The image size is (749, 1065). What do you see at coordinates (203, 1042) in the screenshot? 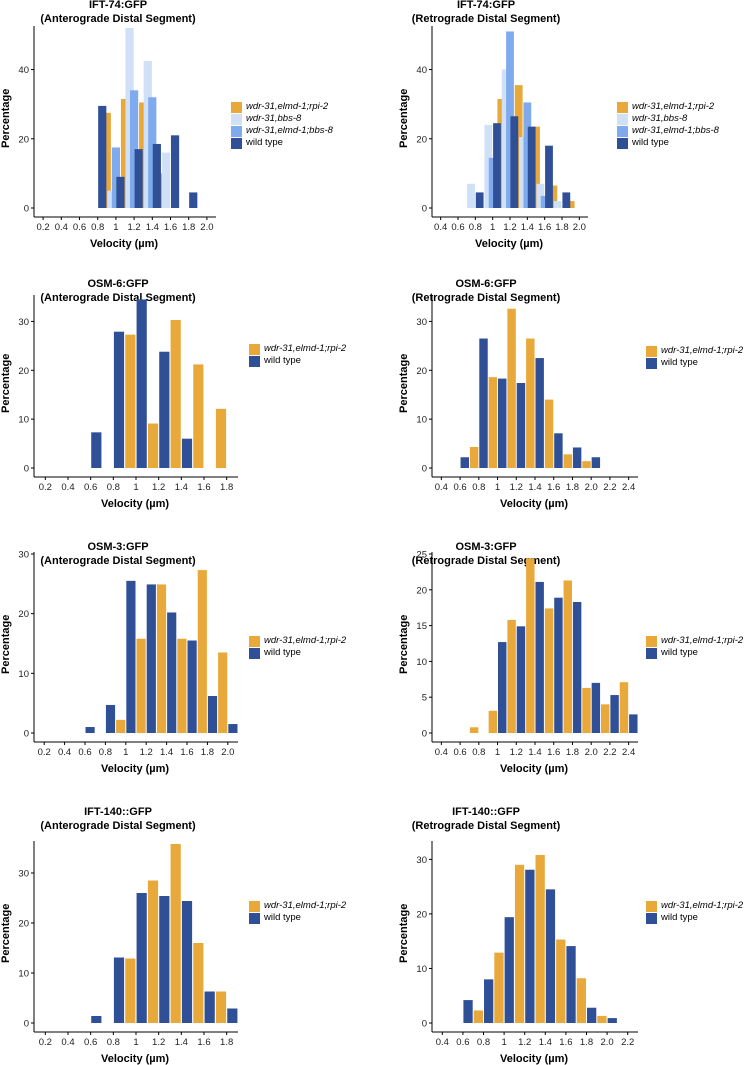
I see `x-tick-label: 1.6` at bounding box center [203, 1042].